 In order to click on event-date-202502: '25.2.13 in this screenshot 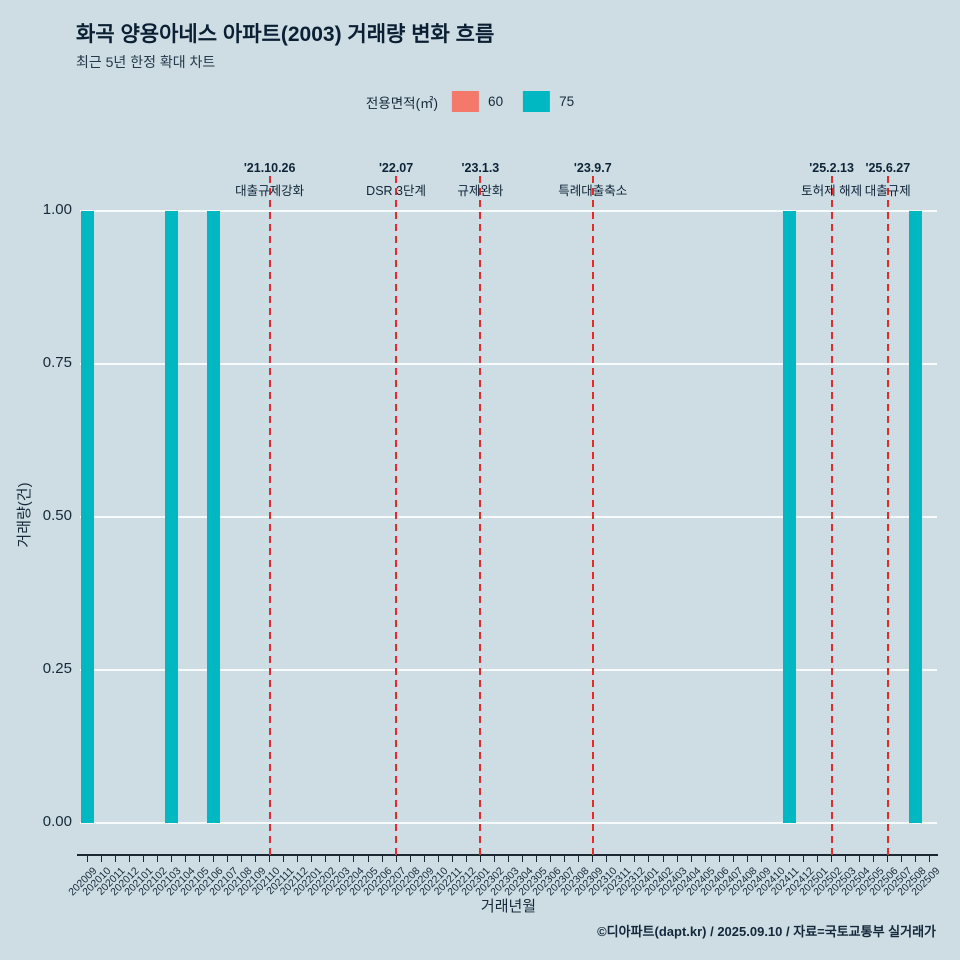, I will do `click(831, 168)`.